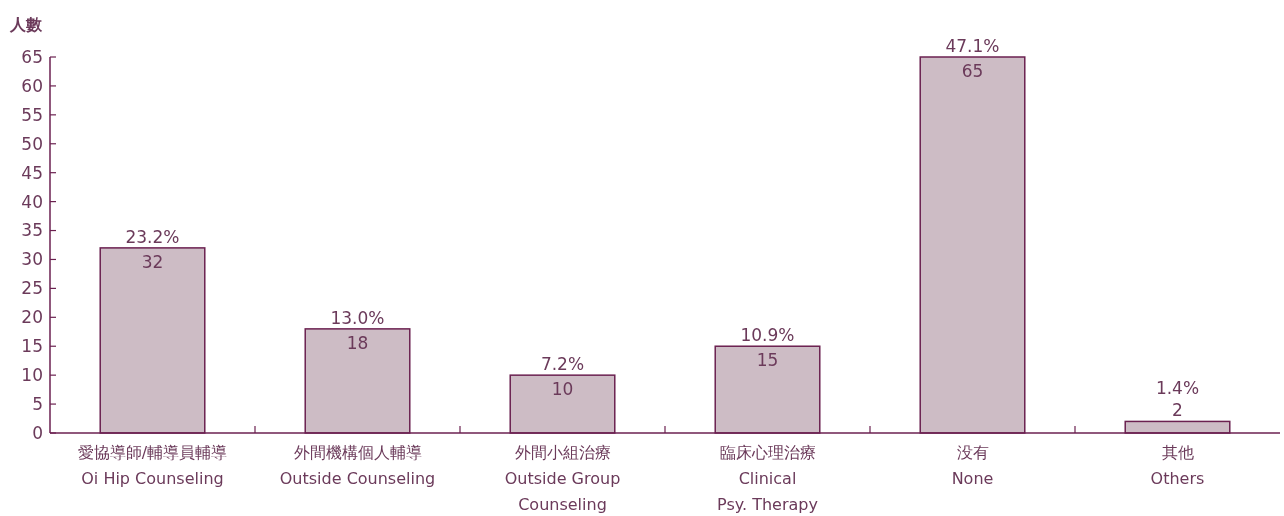 The width and height of the screenshot is (1284, 516). Describe the element at coordinates (972, 46) in the screenshot. I see `annotation: 47.1%` at that location.